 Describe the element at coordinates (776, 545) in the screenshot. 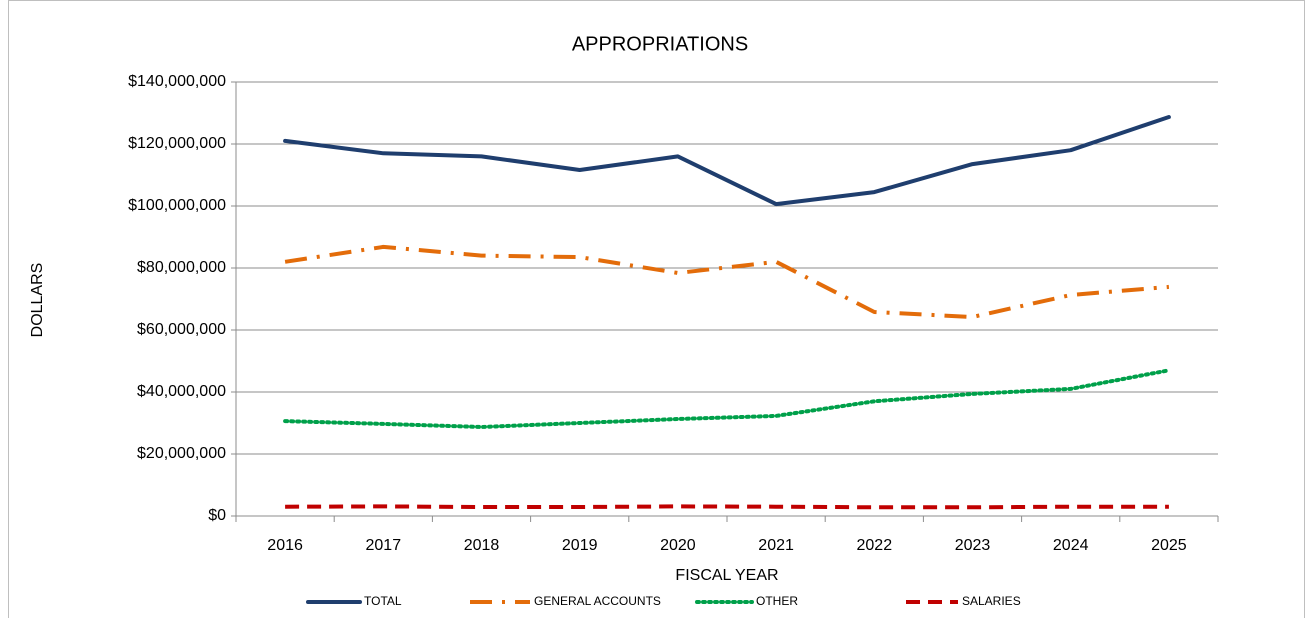

I see `x-tick-label: 2021` at that location.